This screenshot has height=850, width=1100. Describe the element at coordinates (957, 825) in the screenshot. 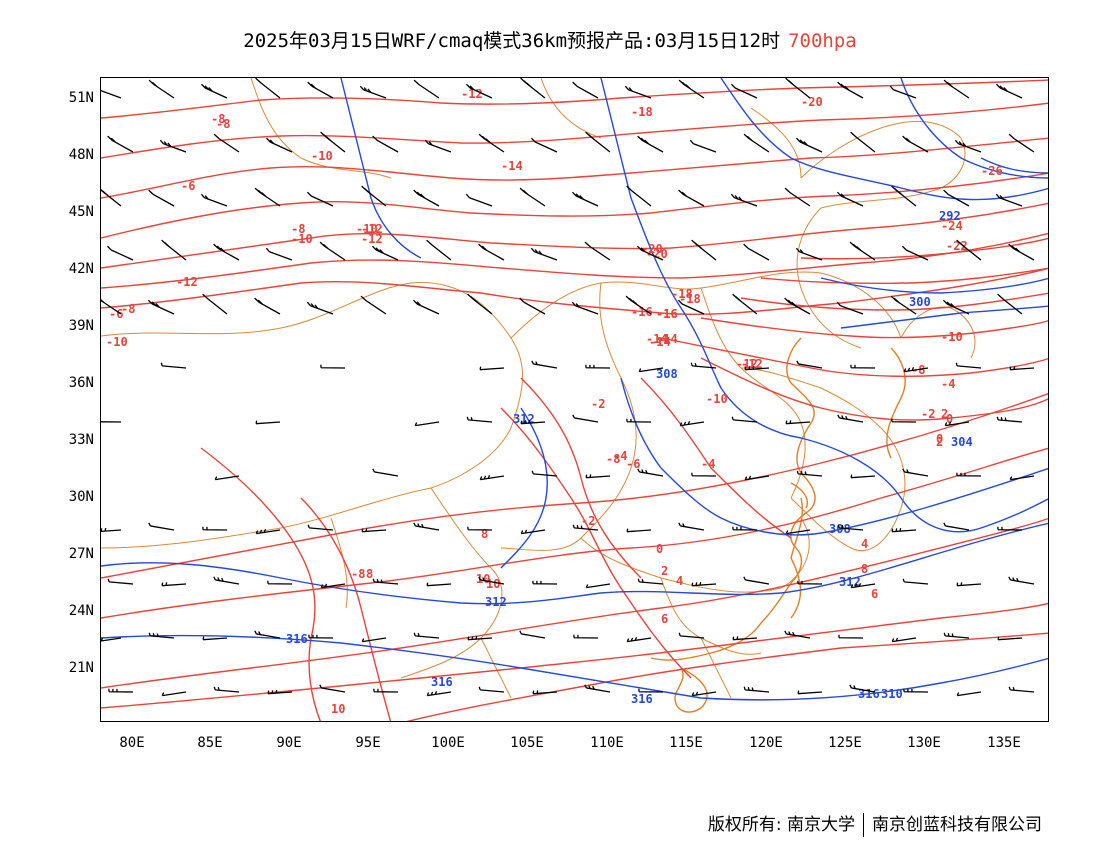

I see `company-text: 南京创蓝科技有限公司` at that location.